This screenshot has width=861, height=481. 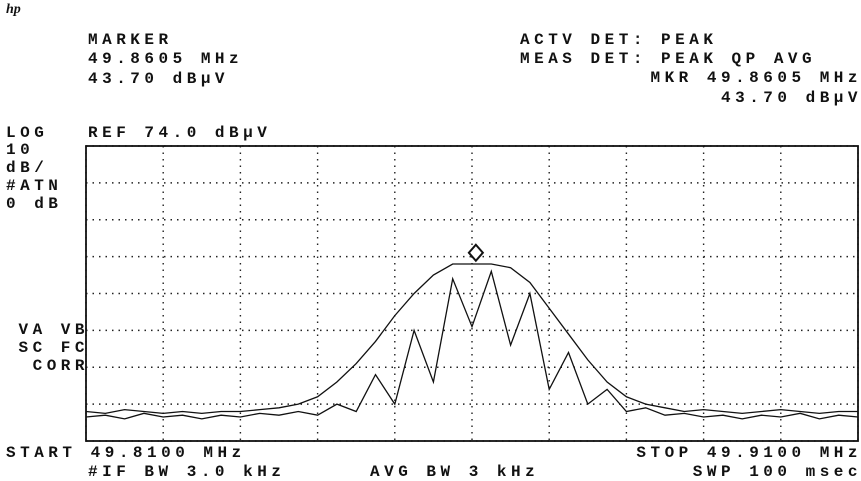 What do you see at coordinates (186, 472) in the screenshot?
I see `label-if-bw: #IF BW 3.0 kHz` at bounding box center [186, 472].